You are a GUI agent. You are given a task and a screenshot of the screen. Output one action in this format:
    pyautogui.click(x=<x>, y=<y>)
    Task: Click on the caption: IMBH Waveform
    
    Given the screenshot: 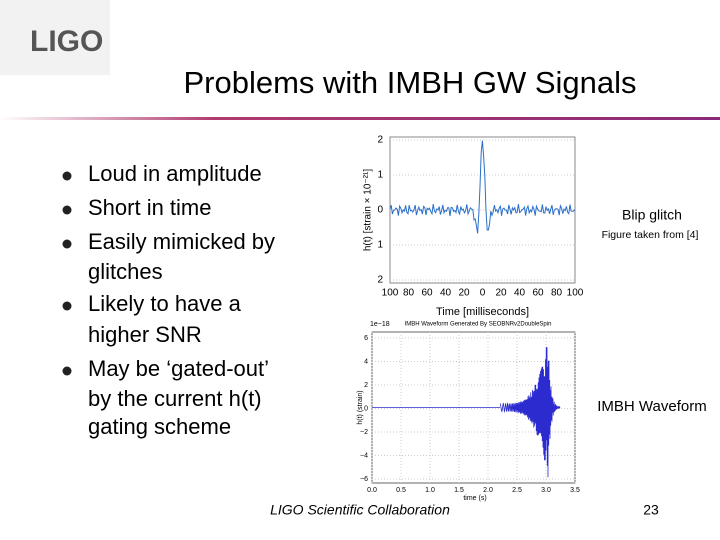 What is the action you would take?
    pyautogui.click(x=651, y=406)
    